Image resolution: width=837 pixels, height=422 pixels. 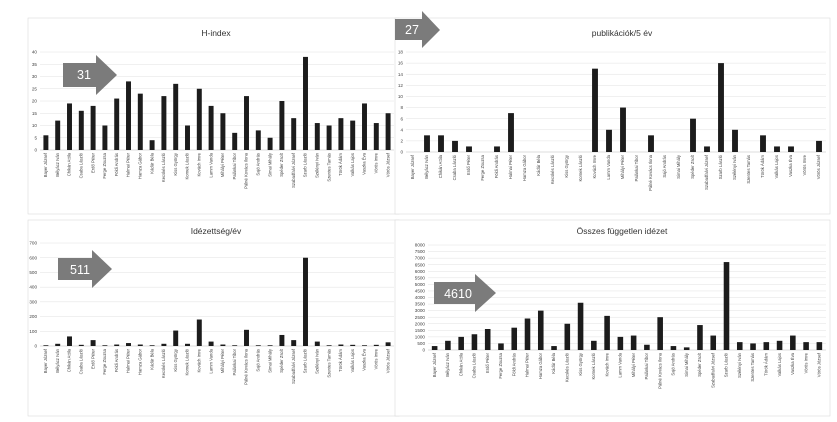 What do you see at coordinates (622, 33) in the screenshot?
I see `chart-title: publikációk/5 év` at bounding box center [622, 33].